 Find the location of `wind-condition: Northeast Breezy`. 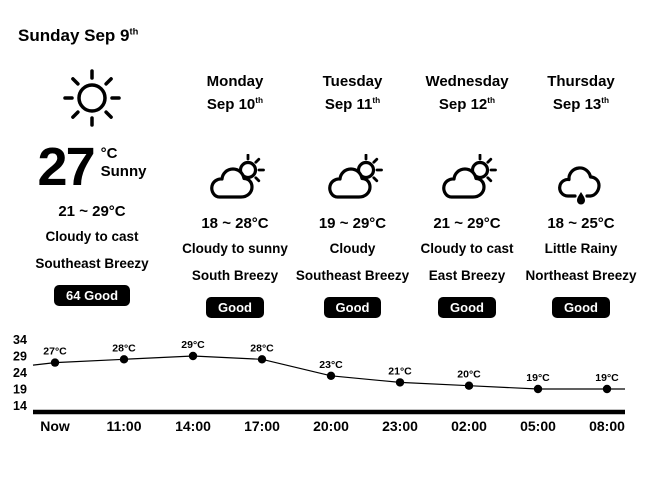

wind-condition: Northeast Breezy is located at coordinates (581, 275).